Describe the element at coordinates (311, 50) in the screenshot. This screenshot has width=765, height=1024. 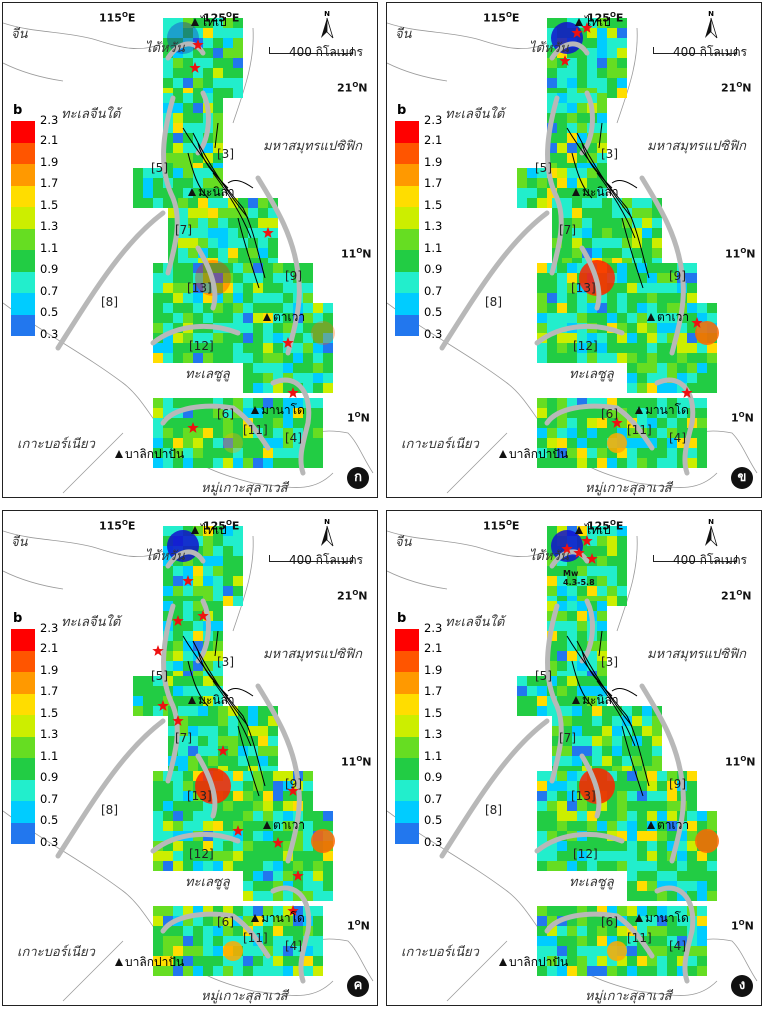
I see `scale-bar` at that location.